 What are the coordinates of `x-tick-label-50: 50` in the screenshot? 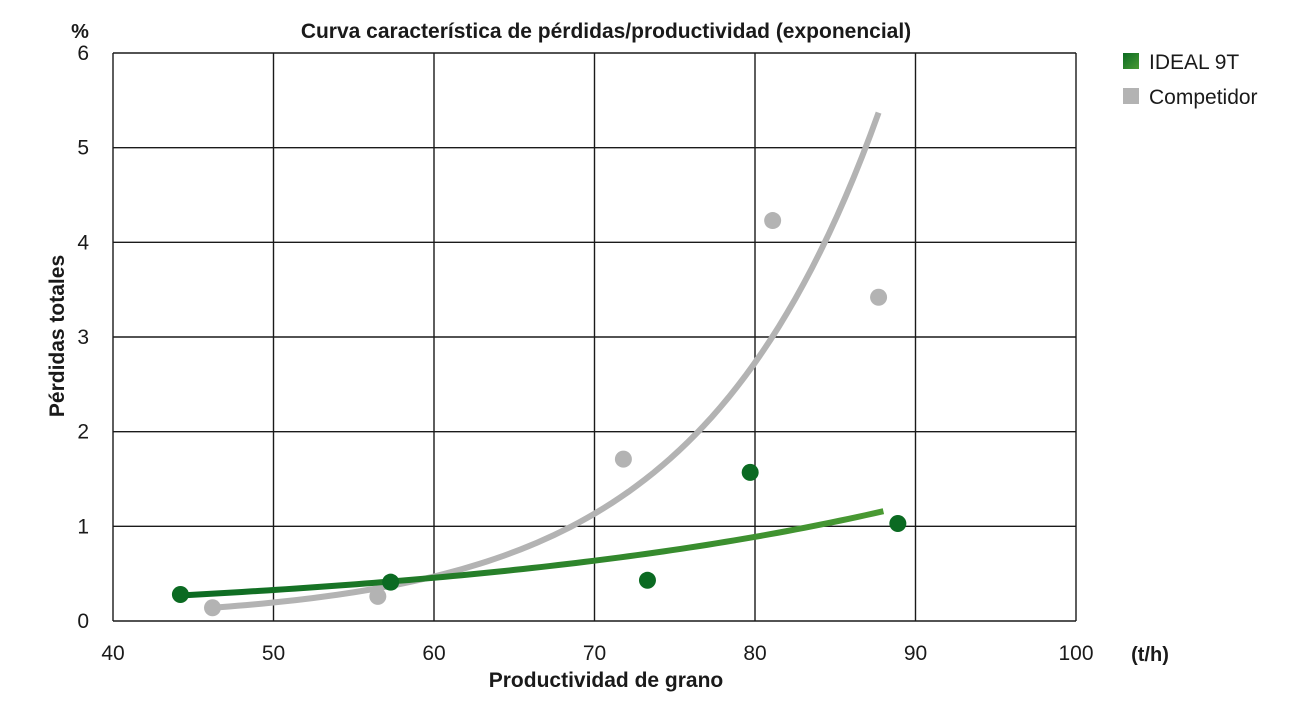 It's located at (273, 653).